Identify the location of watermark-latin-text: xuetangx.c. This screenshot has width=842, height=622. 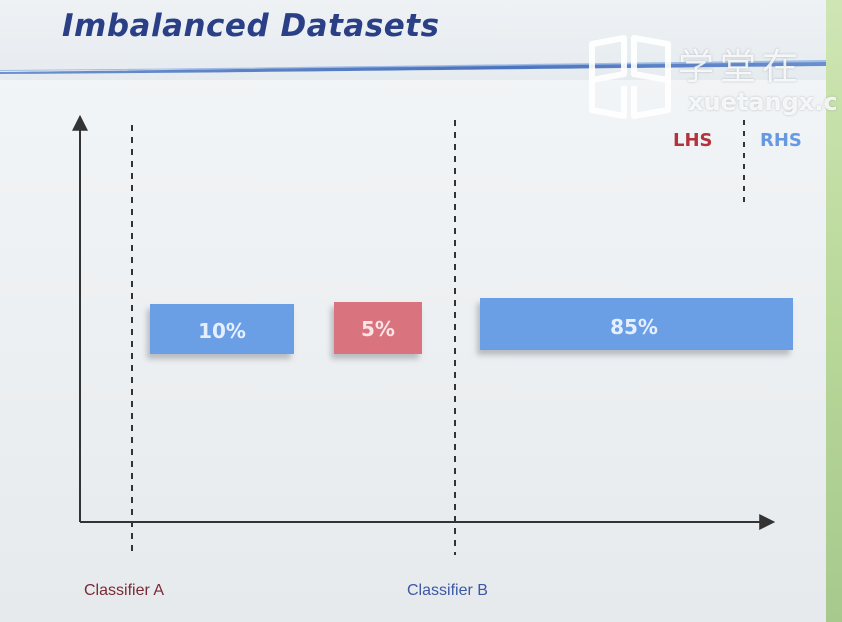
(763, 102).